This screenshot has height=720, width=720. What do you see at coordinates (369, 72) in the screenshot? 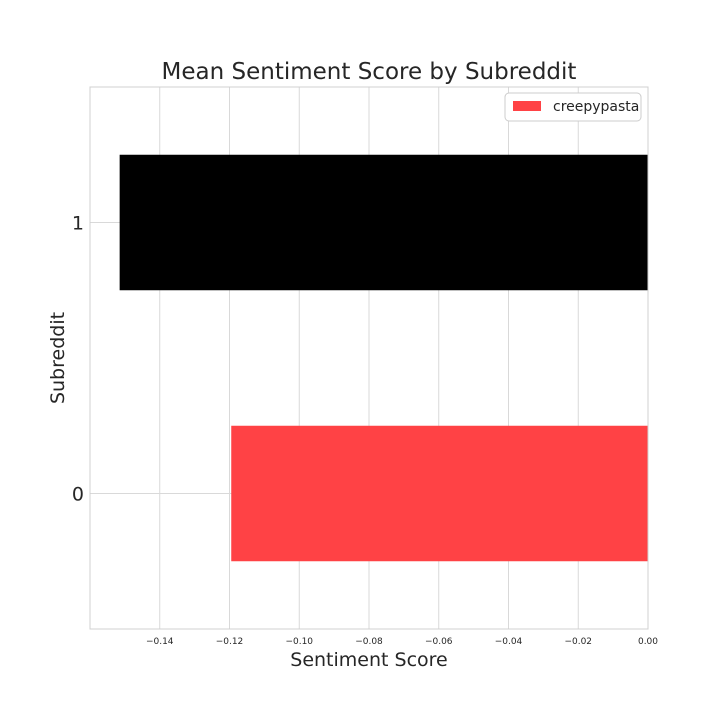
I see `chart-title: Mean Sentiment Score by Subreddit` at bounding box center [369, 72].